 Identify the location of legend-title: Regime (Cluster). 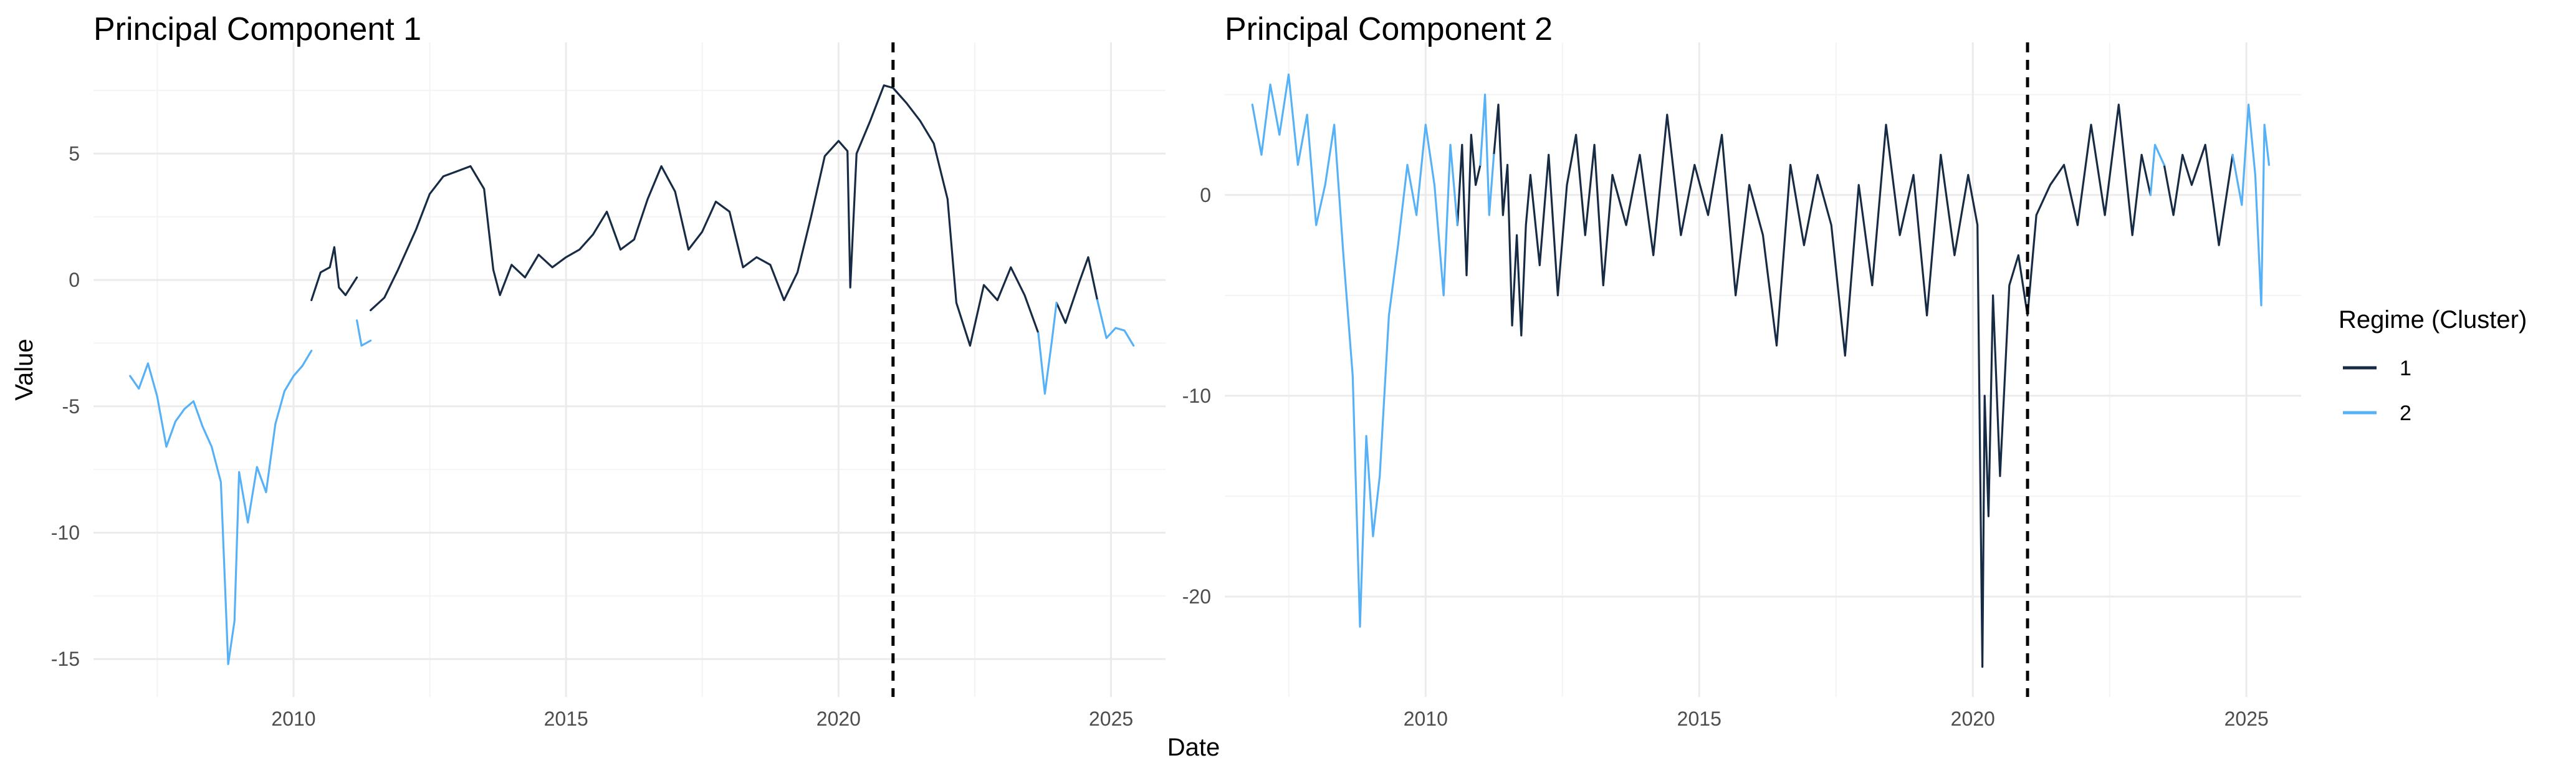
(2433, 320).